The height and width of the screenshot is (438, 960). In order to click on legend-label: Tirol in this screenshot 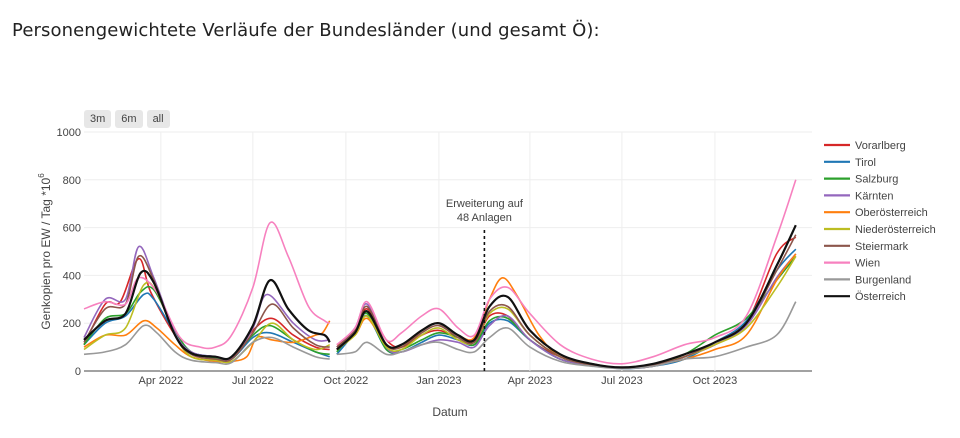, I will do `click(865, 163)`.